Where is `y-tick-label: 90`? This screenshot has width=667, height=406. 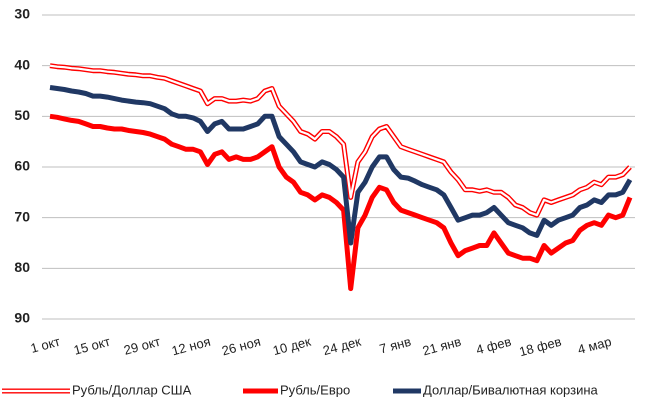
y-tick-label: 90 is located at coordinates (22, 318).